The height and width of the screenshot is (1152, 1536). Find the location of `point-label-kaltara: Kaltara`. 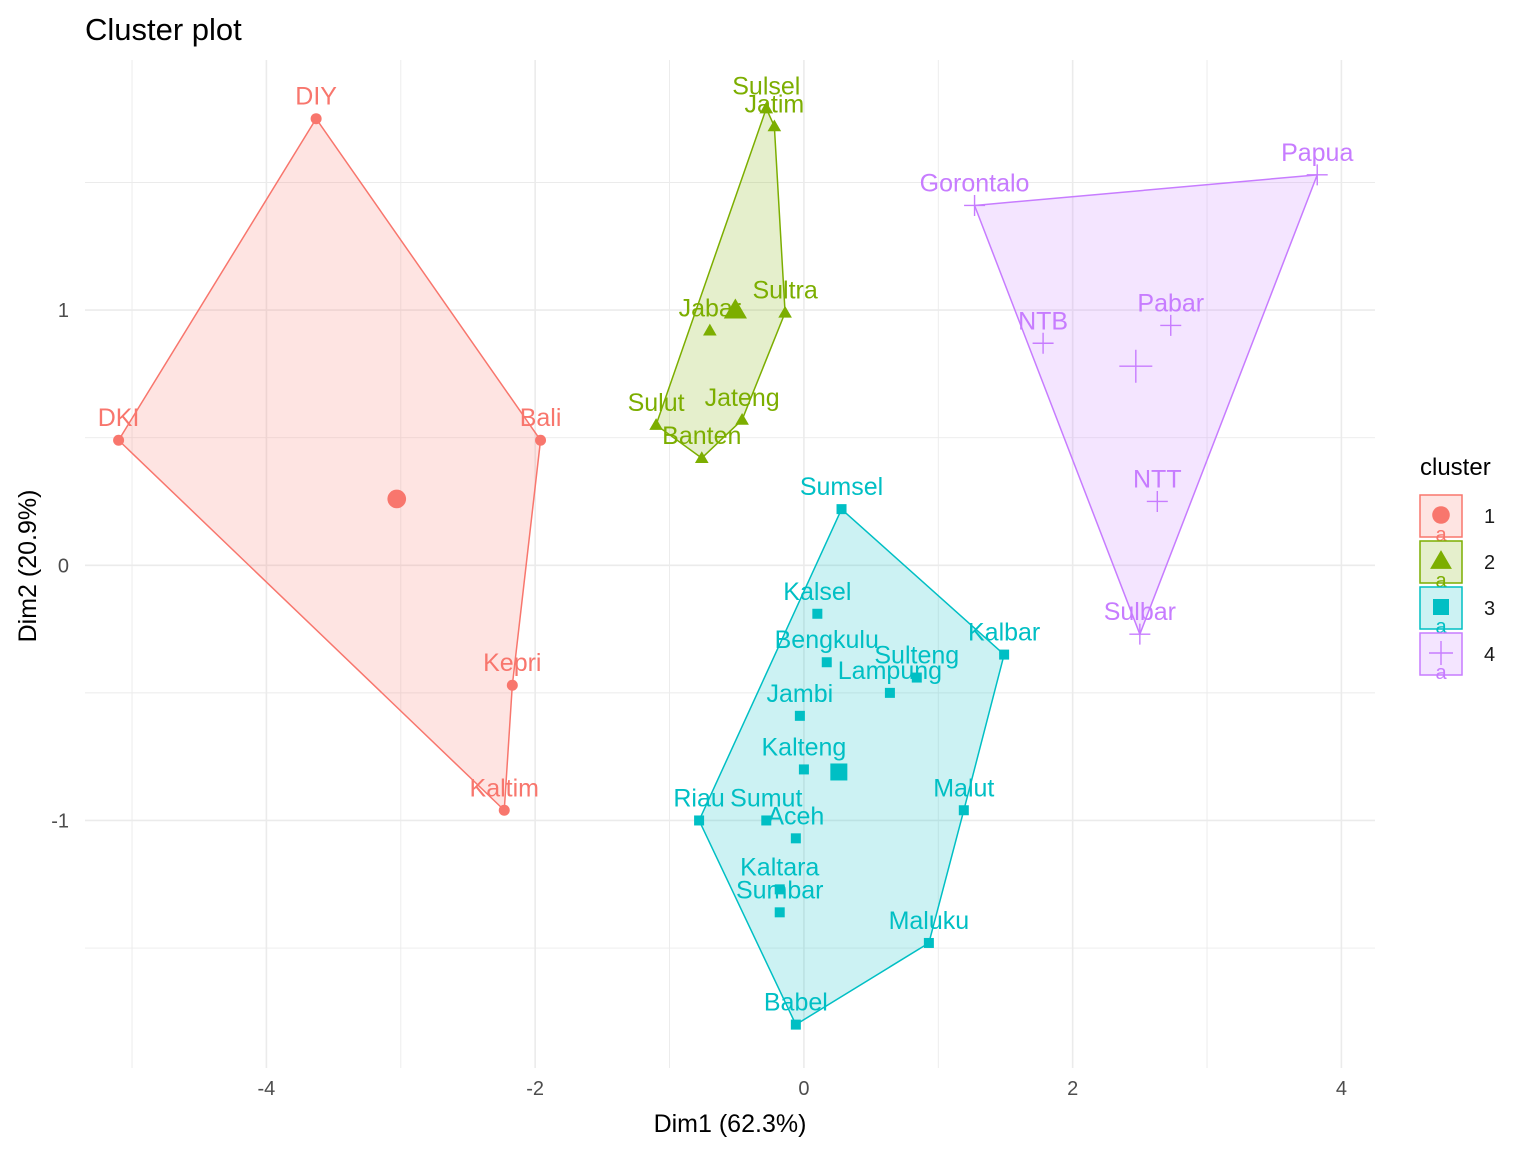

point-label-kaltara: Kaltara is located at coordinates (779, 867).